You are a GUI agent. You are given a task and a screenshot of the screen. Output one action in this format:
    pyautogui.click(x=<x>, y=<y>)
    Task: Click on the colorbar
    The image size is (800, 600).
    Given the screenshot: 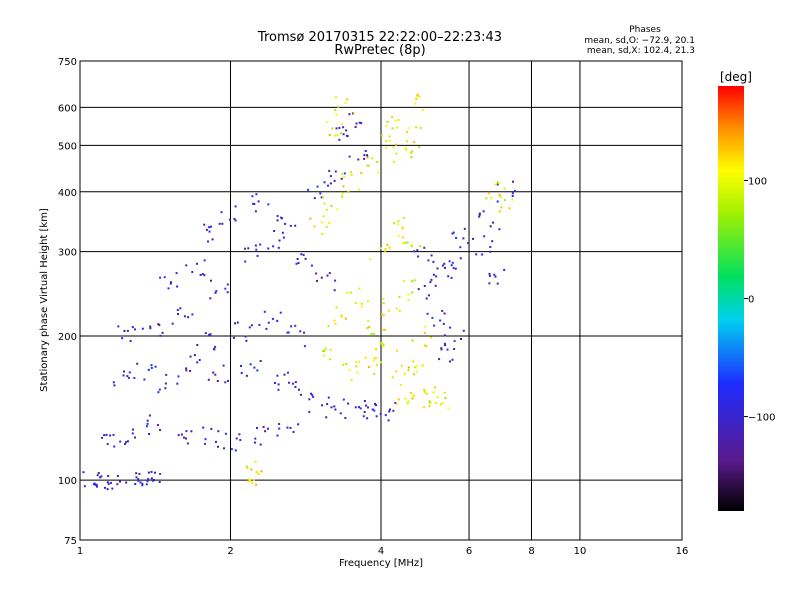 What is the action you would take?
    pyautogui.click(x=731, y=298)
    